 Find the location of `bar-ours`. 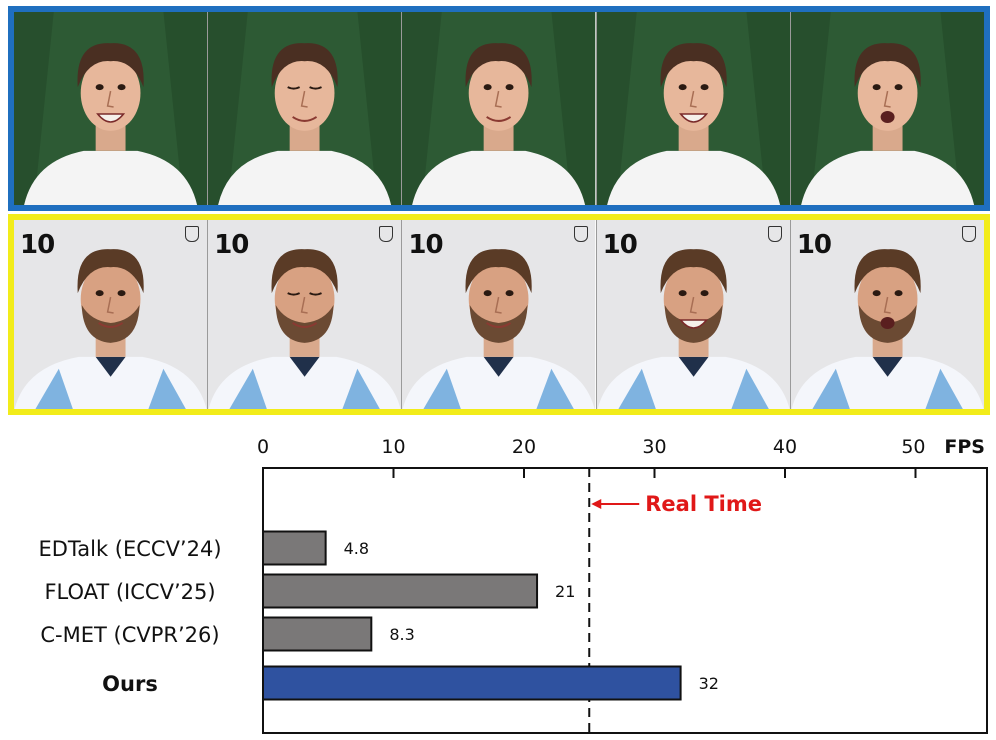

bar-ours is located at coordinates (472, 683).